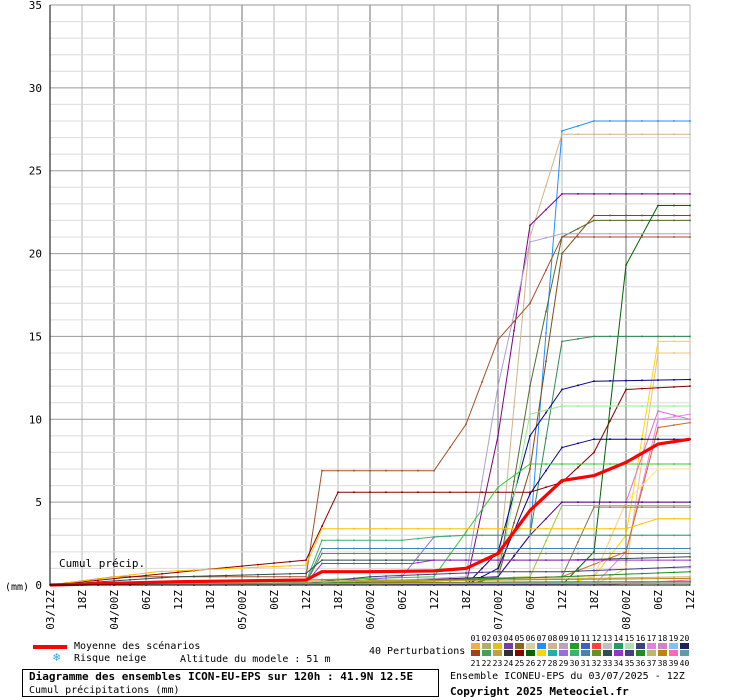 The width and height of the screenshot is (740, 700). I want to click on perturbation-number: 40, so click(685, 663).